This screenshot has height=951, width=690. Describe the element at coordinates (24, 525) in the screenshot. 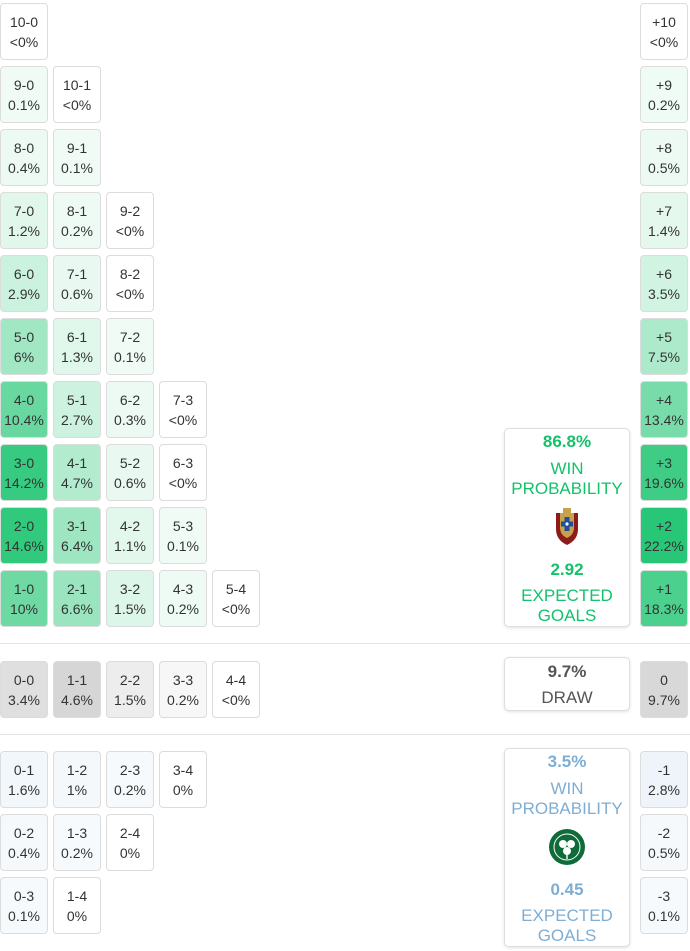

I see `cell-score-label: 2-0` at that location.